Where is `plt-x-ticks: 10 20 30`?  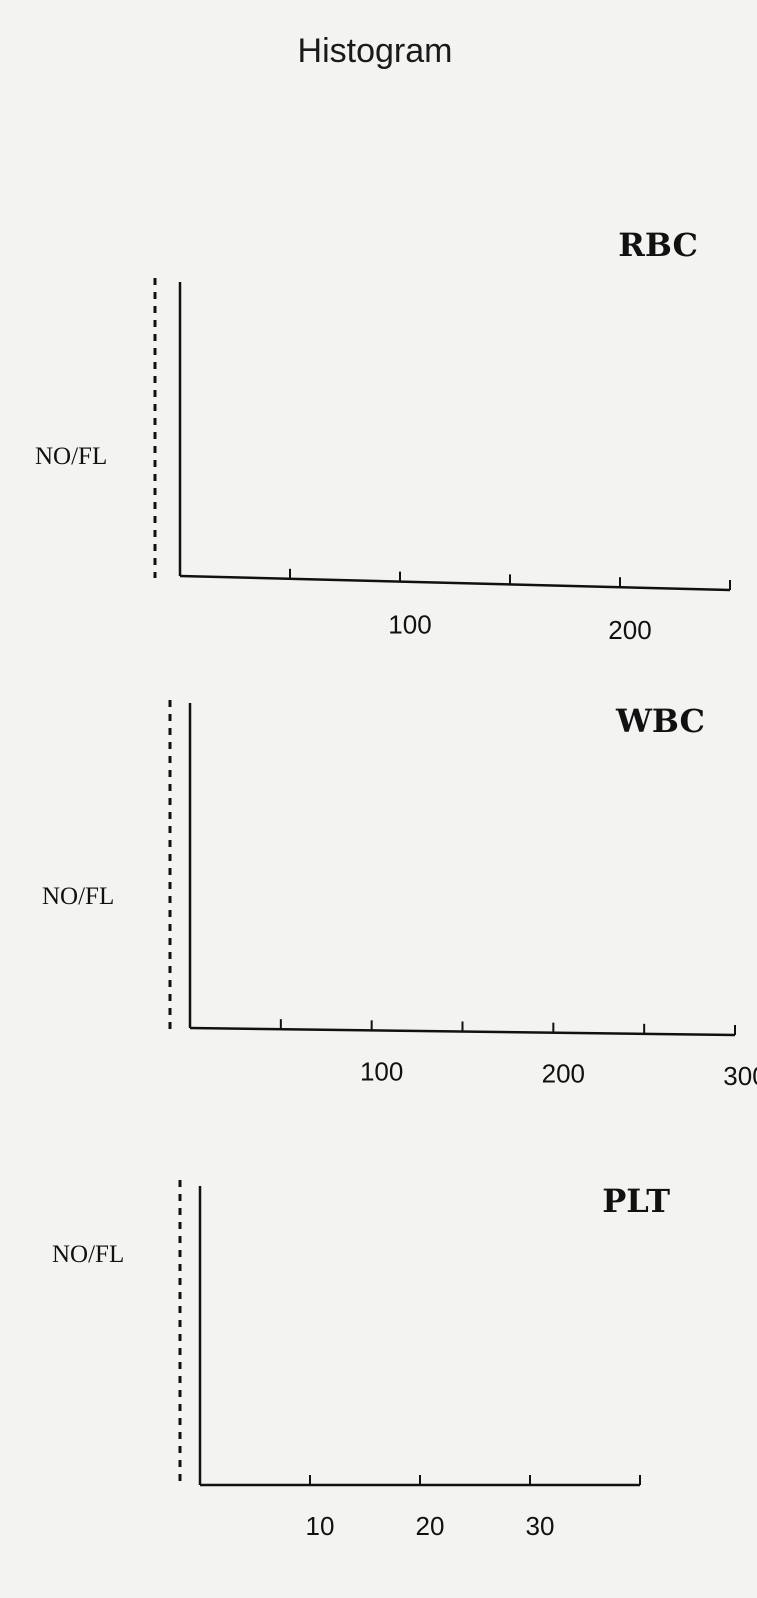 plt-x-ticks: 10 20 30 is located at coordinates (473, 1508).